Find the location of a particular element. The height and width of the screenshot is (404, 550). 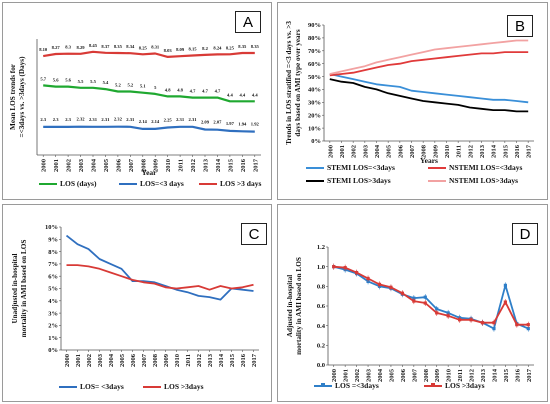

x-tick-label: 2013 is located at coordinates (210, 360).